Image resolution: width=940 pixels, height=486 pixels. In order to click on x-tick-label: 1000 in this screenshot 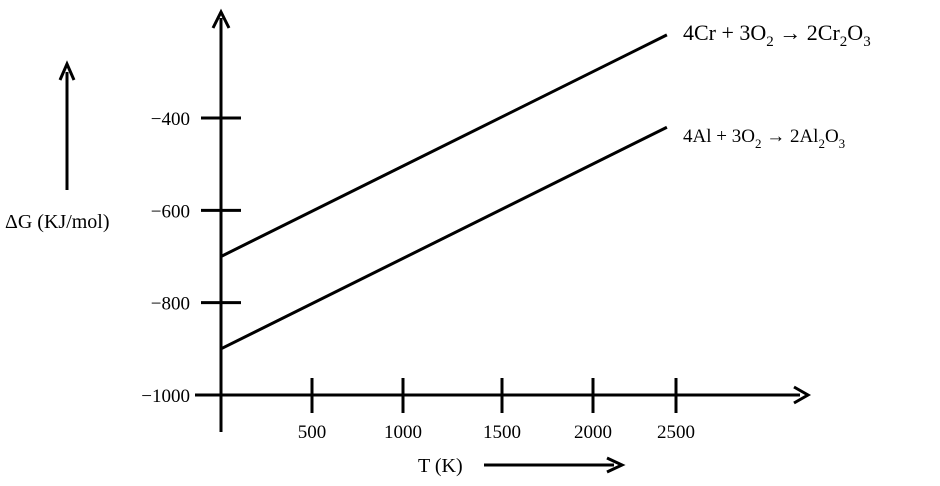, I will do `click(403, 432)`.